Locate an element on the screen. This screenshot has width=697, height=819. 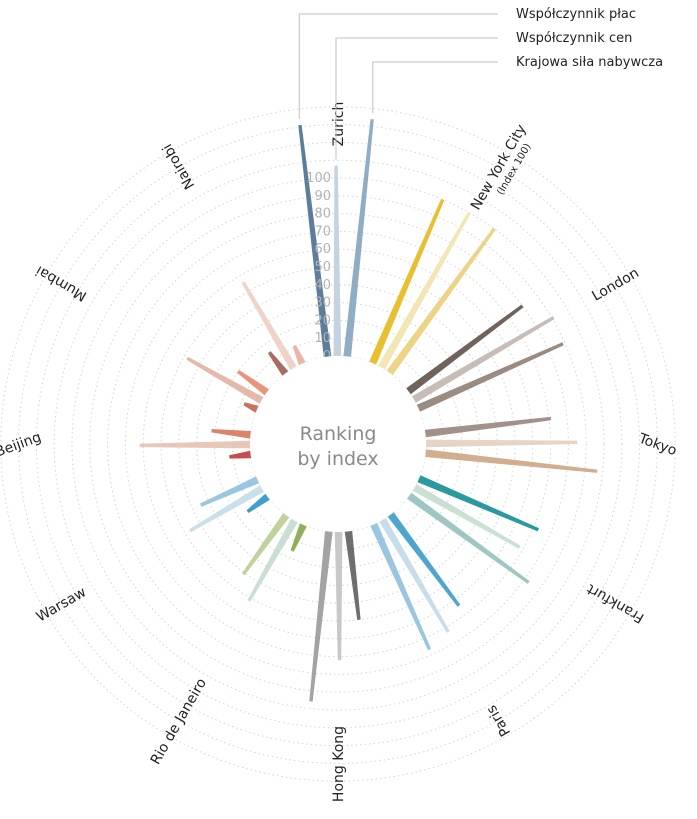
city-name: Frankfurt is located at coordinates (615, 603).